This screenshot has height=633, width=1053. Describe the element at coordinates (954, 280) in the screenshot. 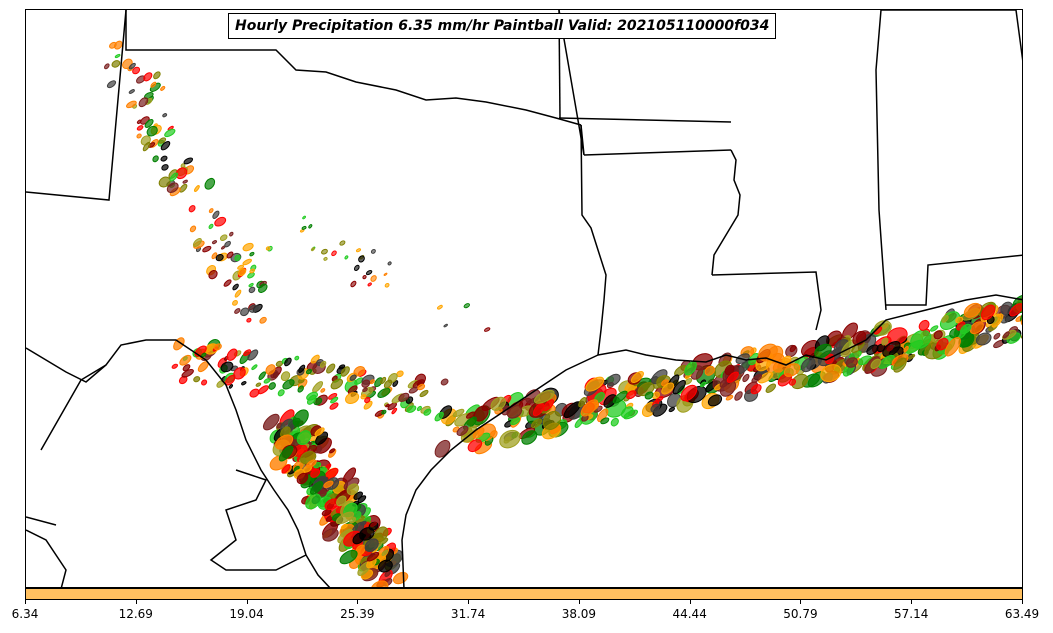

I see `al-fl-border` at that location.